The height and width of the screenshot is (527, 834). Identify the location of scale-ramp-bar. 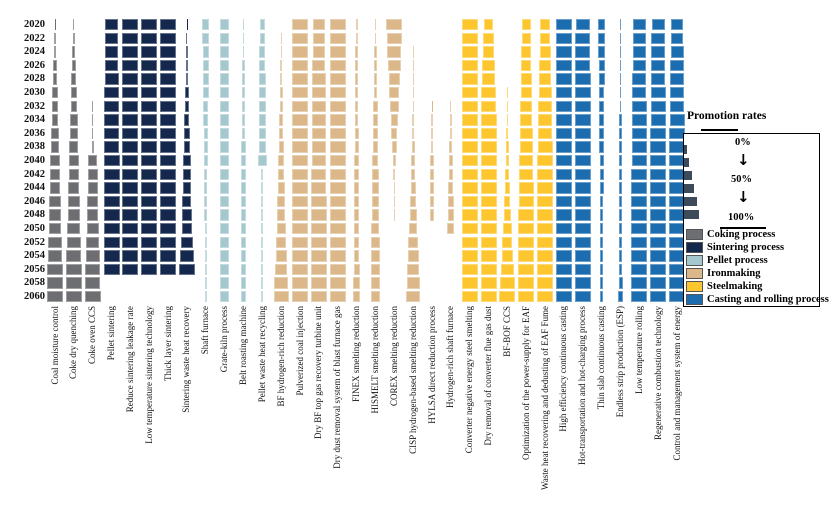
(691, 214).